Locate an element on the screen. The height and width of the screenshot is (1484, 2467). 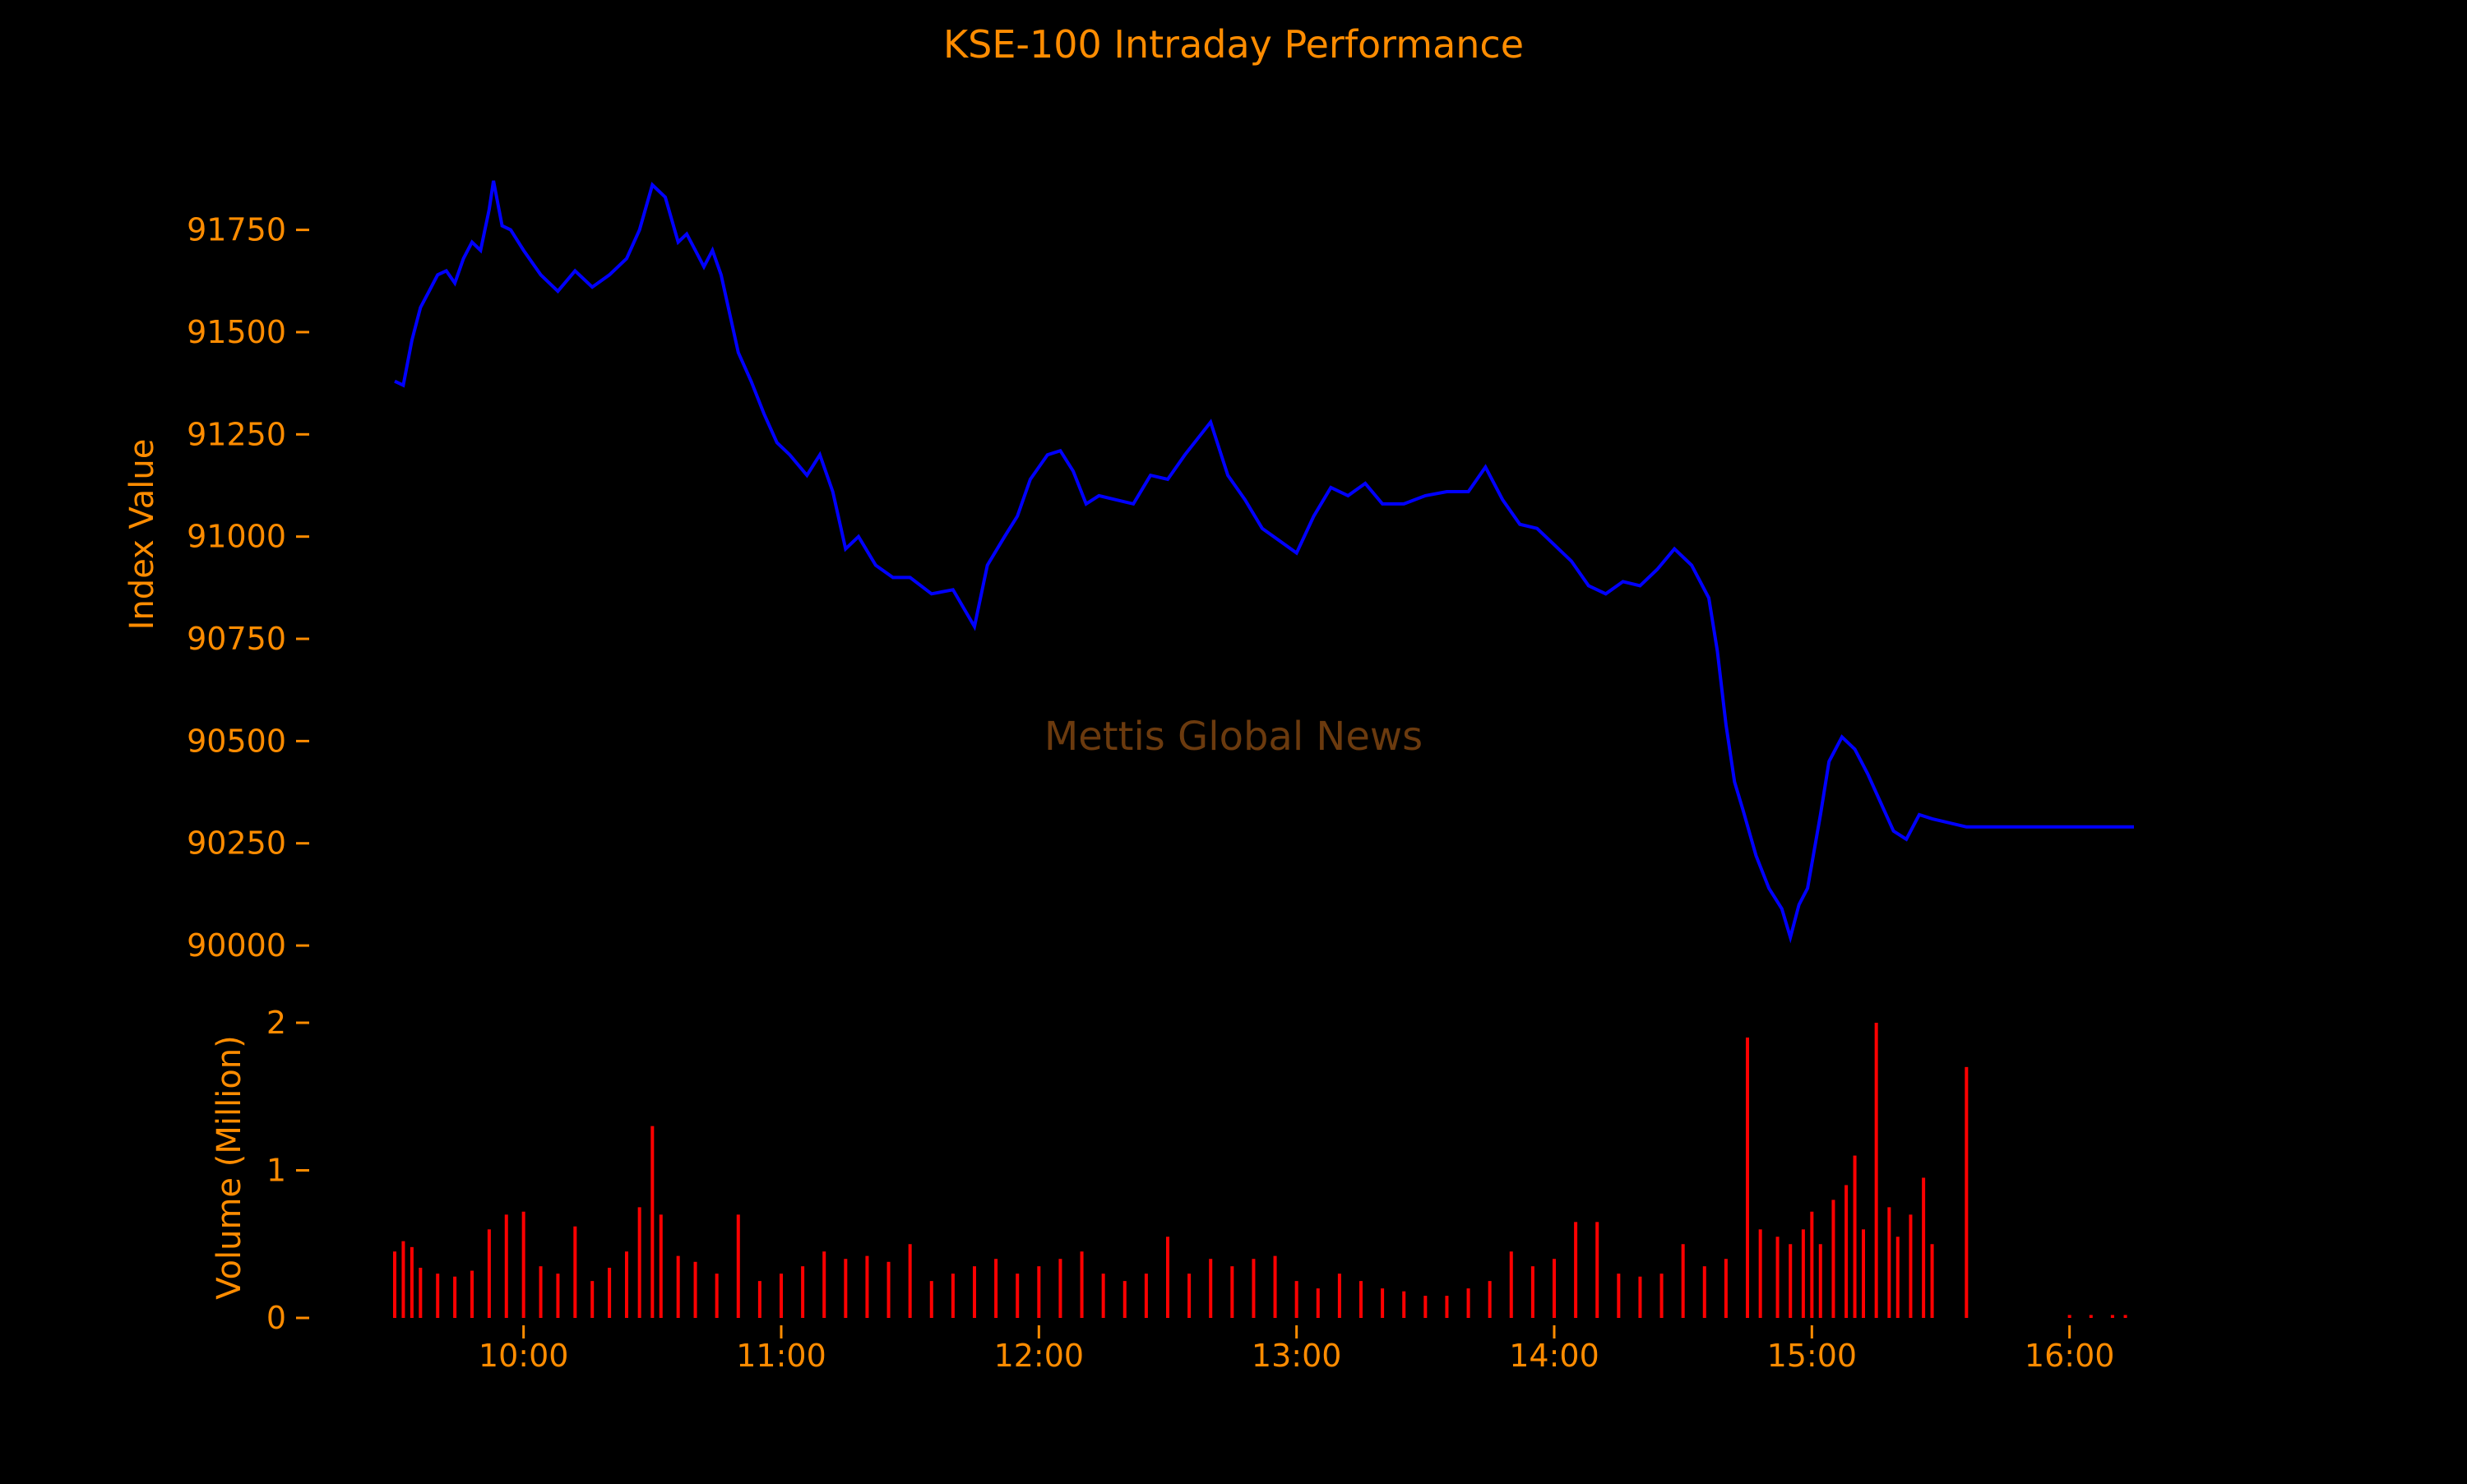
index-y-tick-label: 91750 is located at coordinates (236, 230).